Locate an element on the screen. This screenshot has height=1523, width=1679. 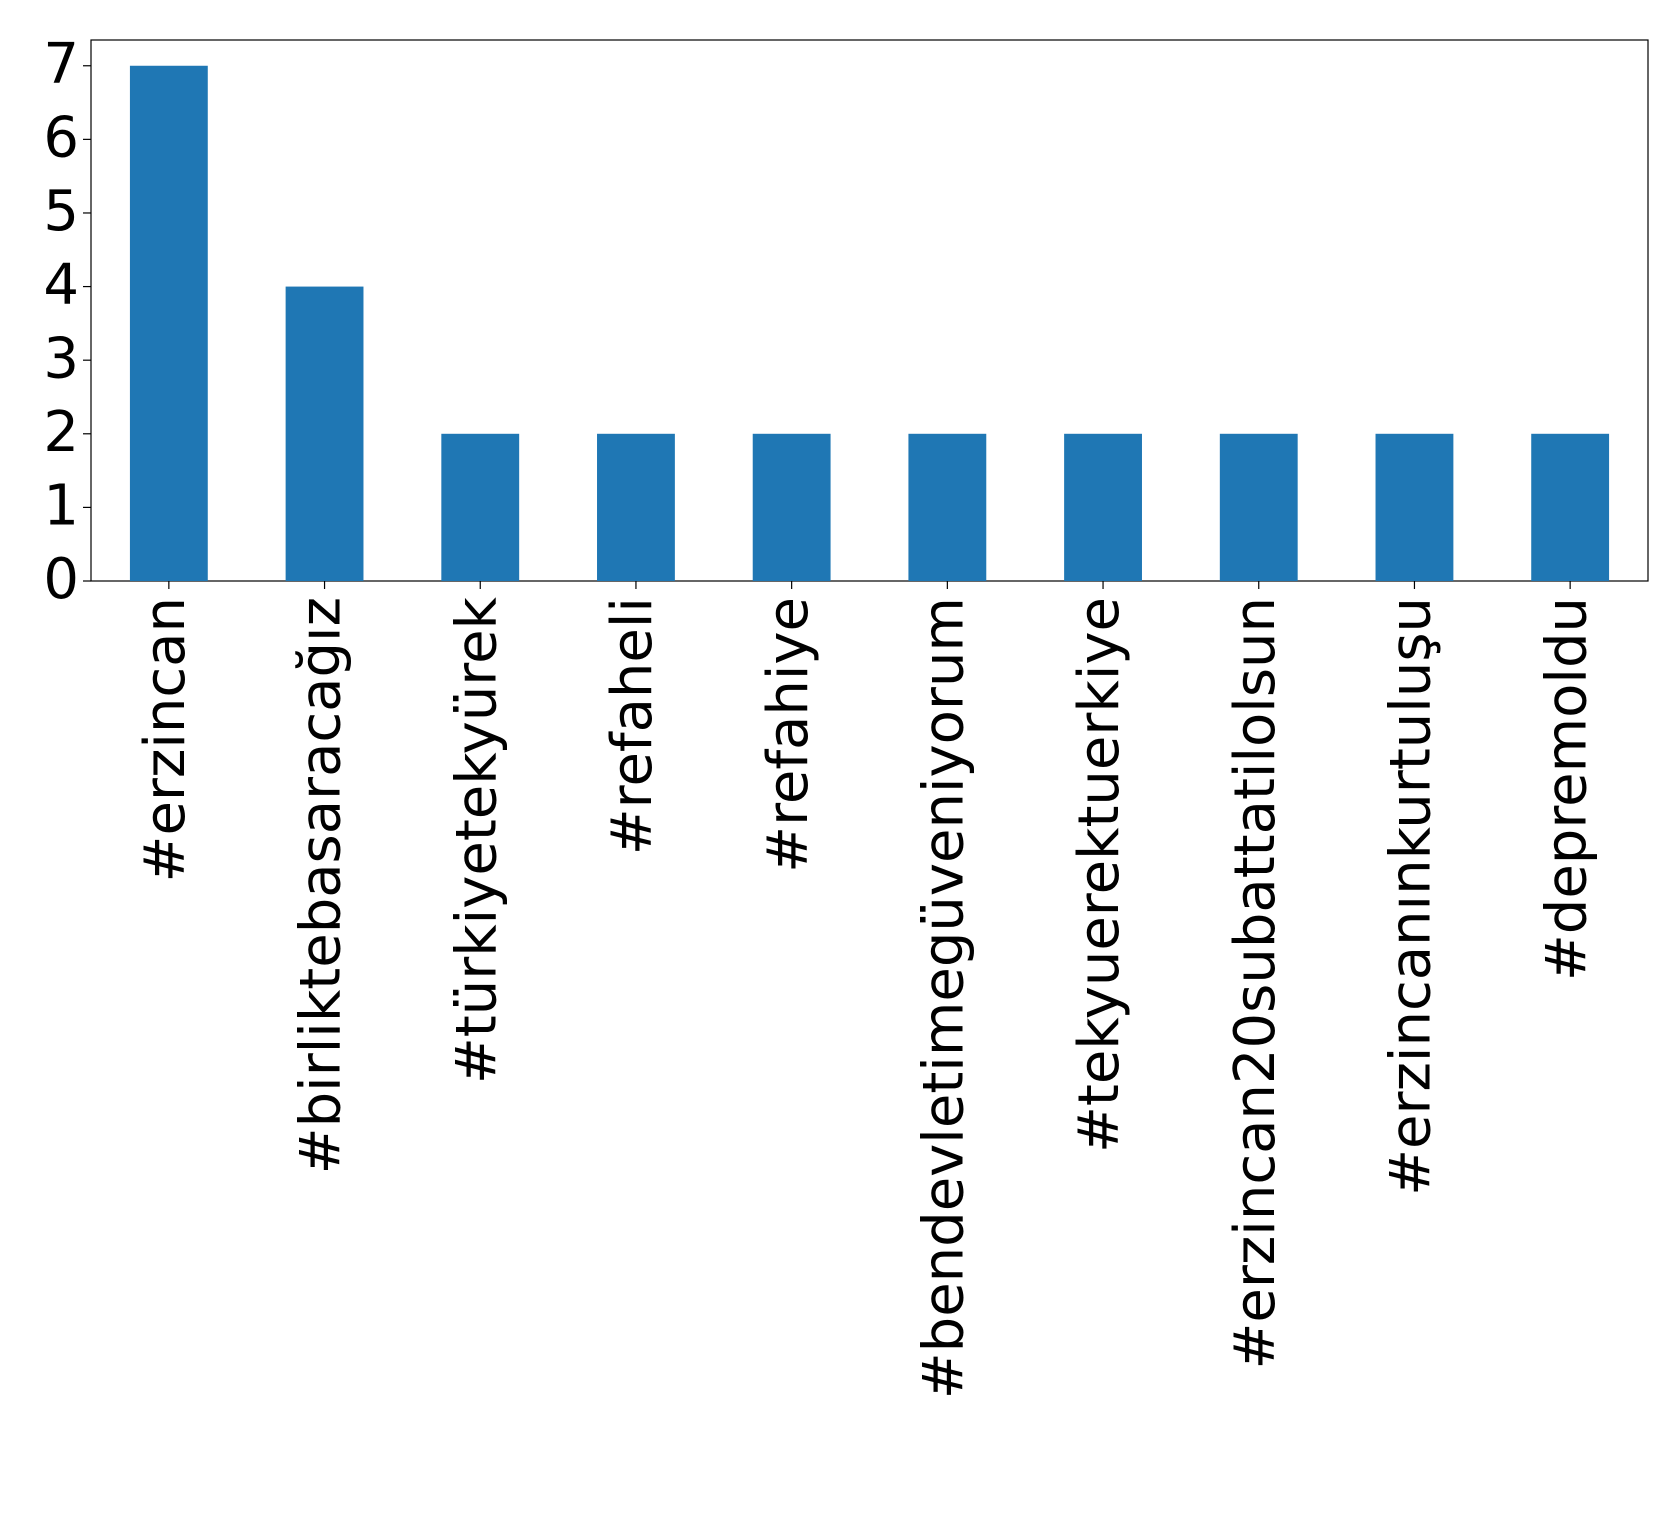
x-tick-label: #türkiyetekyürek is located at coordinates (476, 840).